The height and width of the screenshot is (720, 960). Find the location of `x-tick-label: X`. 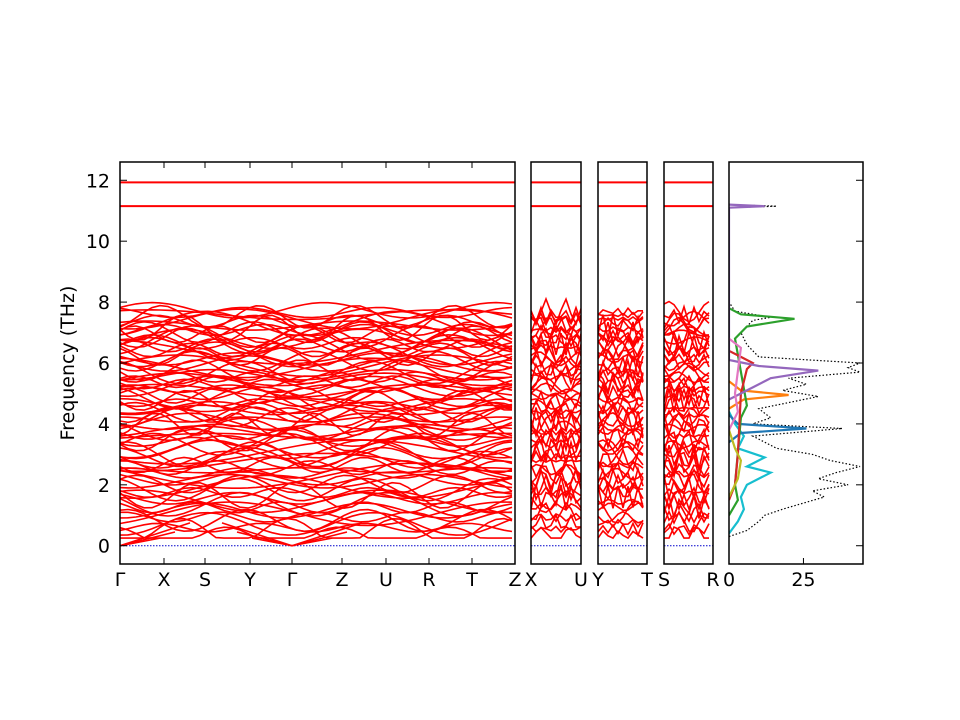

x-tick-label: X is located at coordinates (163, 580).